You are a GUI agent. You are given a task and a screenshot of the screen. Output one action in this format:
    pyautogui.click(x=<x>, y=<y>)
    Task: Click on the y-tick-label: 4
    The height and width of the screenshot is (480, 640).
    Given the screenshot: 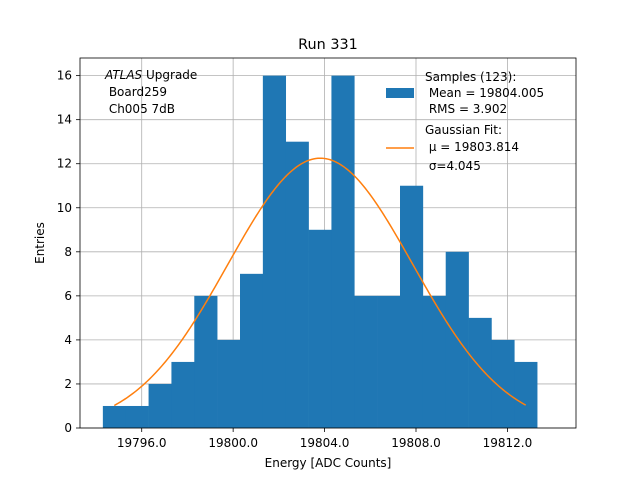 What is the action you would take?
    pyautogui.click(x=68, y=340)
    